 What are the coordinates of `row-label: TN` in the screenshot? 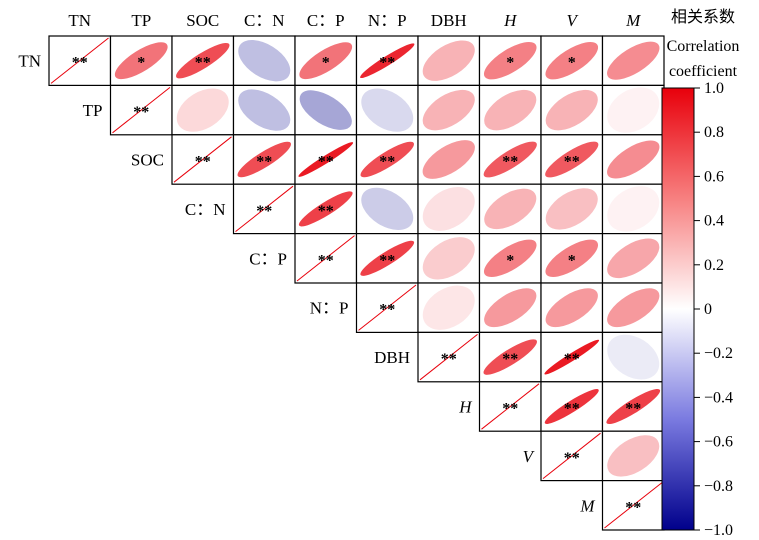 It's located at (29, 61).